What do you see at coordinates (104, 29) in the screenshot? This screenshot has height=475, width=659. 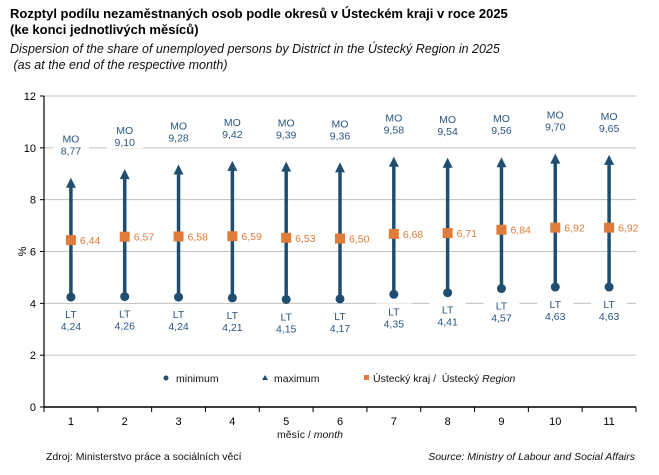 I see `title-line-2: (ke konci jednotlivých měsíců)` at bounding box center [104, 29].